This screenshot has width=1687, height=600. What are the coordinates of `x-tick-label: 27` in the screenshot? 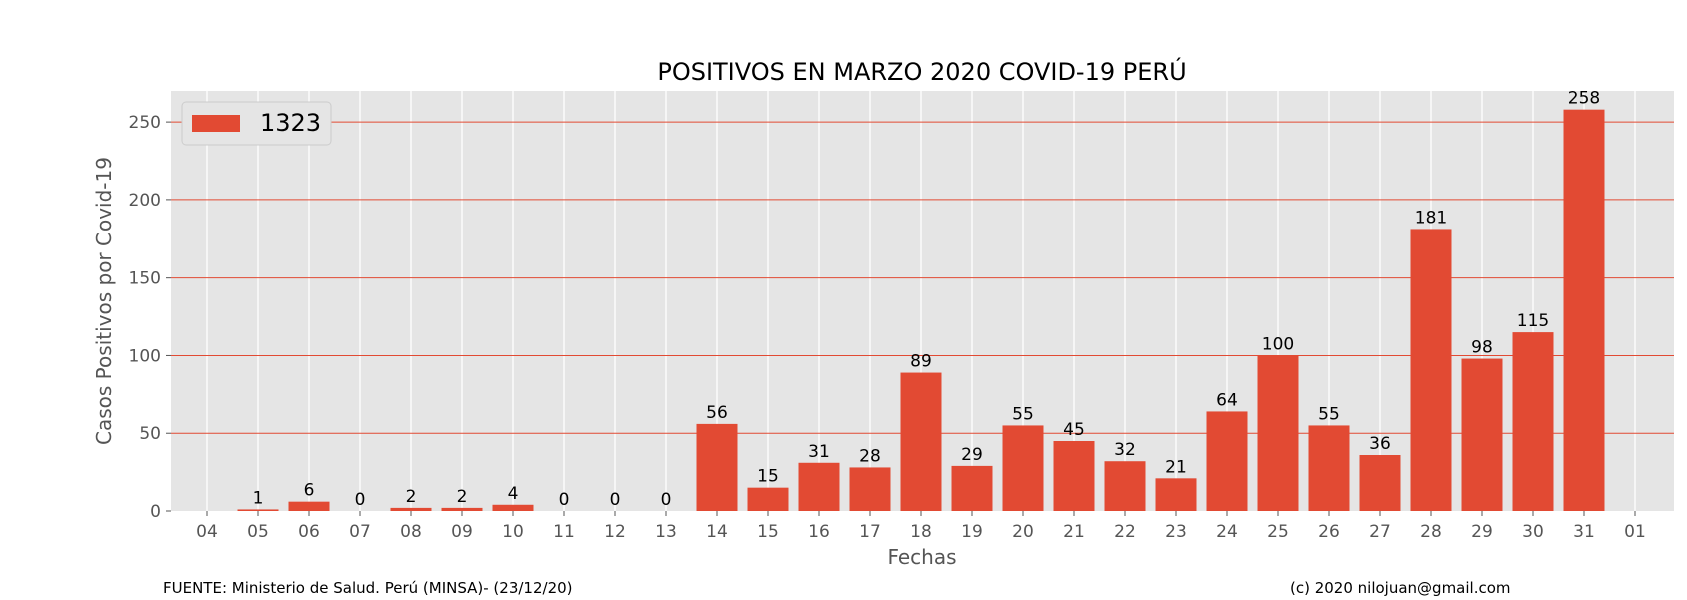 It's located at (1380, 532).